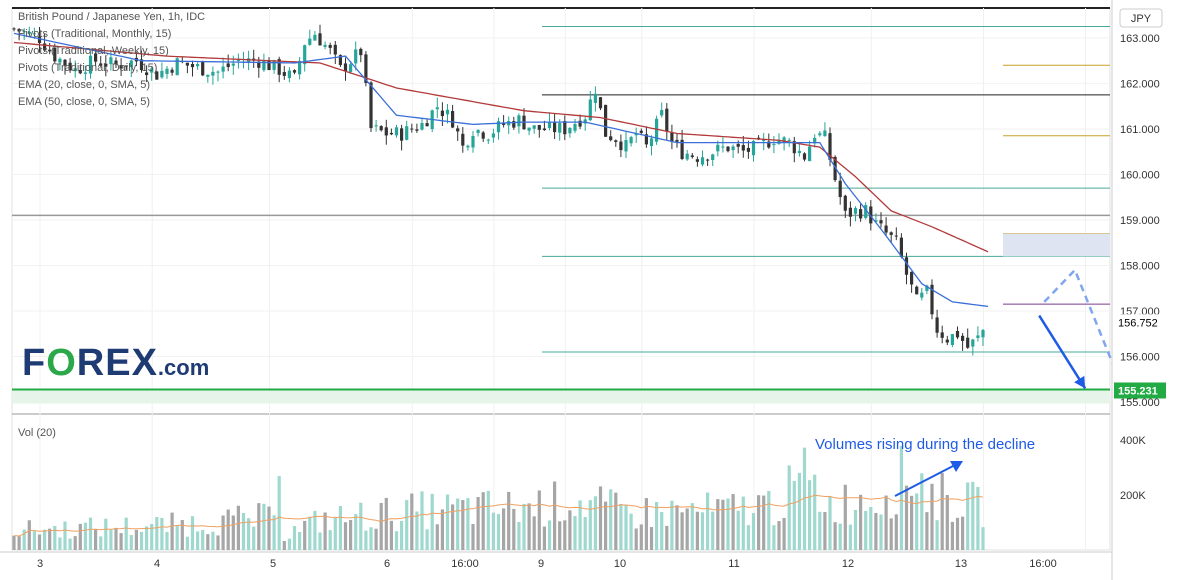 Image resolution: width=1187 pixels, height=580 pixels. Describe the element at coordinates (1043, 564) in the screenshot. I see `x-tick-10: 16:00` at that location.